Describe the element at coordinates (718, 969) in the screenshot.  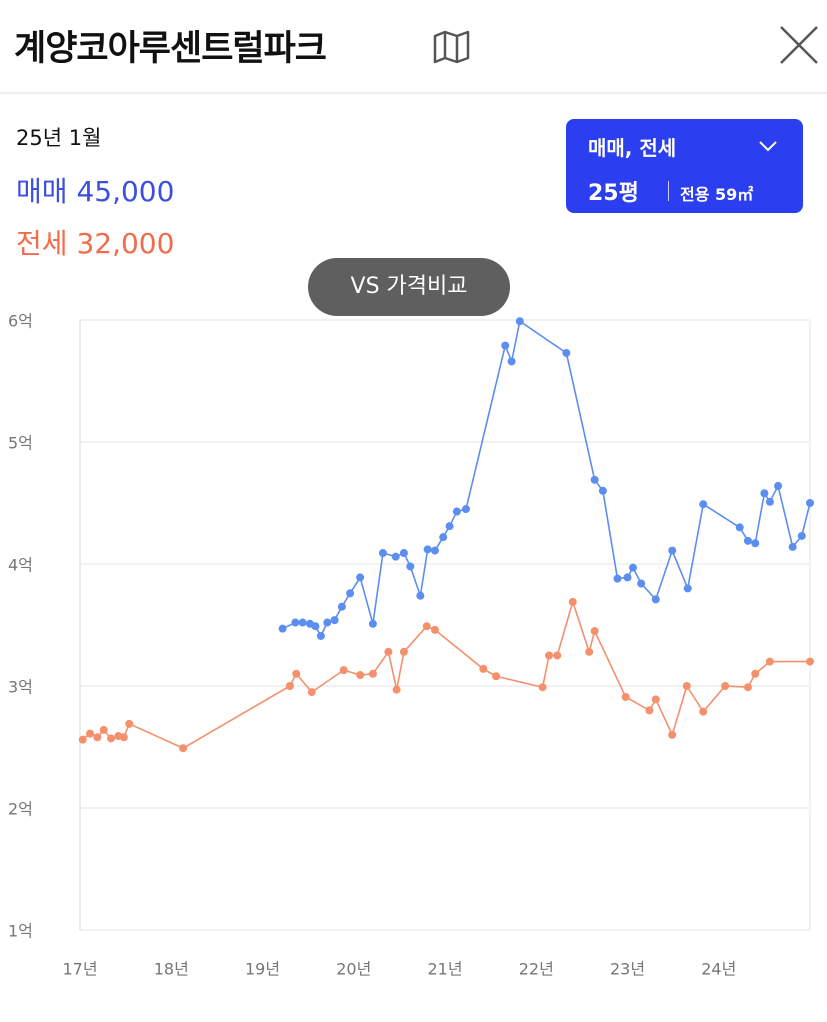
I see `x-tick-label: 24년` at that location.